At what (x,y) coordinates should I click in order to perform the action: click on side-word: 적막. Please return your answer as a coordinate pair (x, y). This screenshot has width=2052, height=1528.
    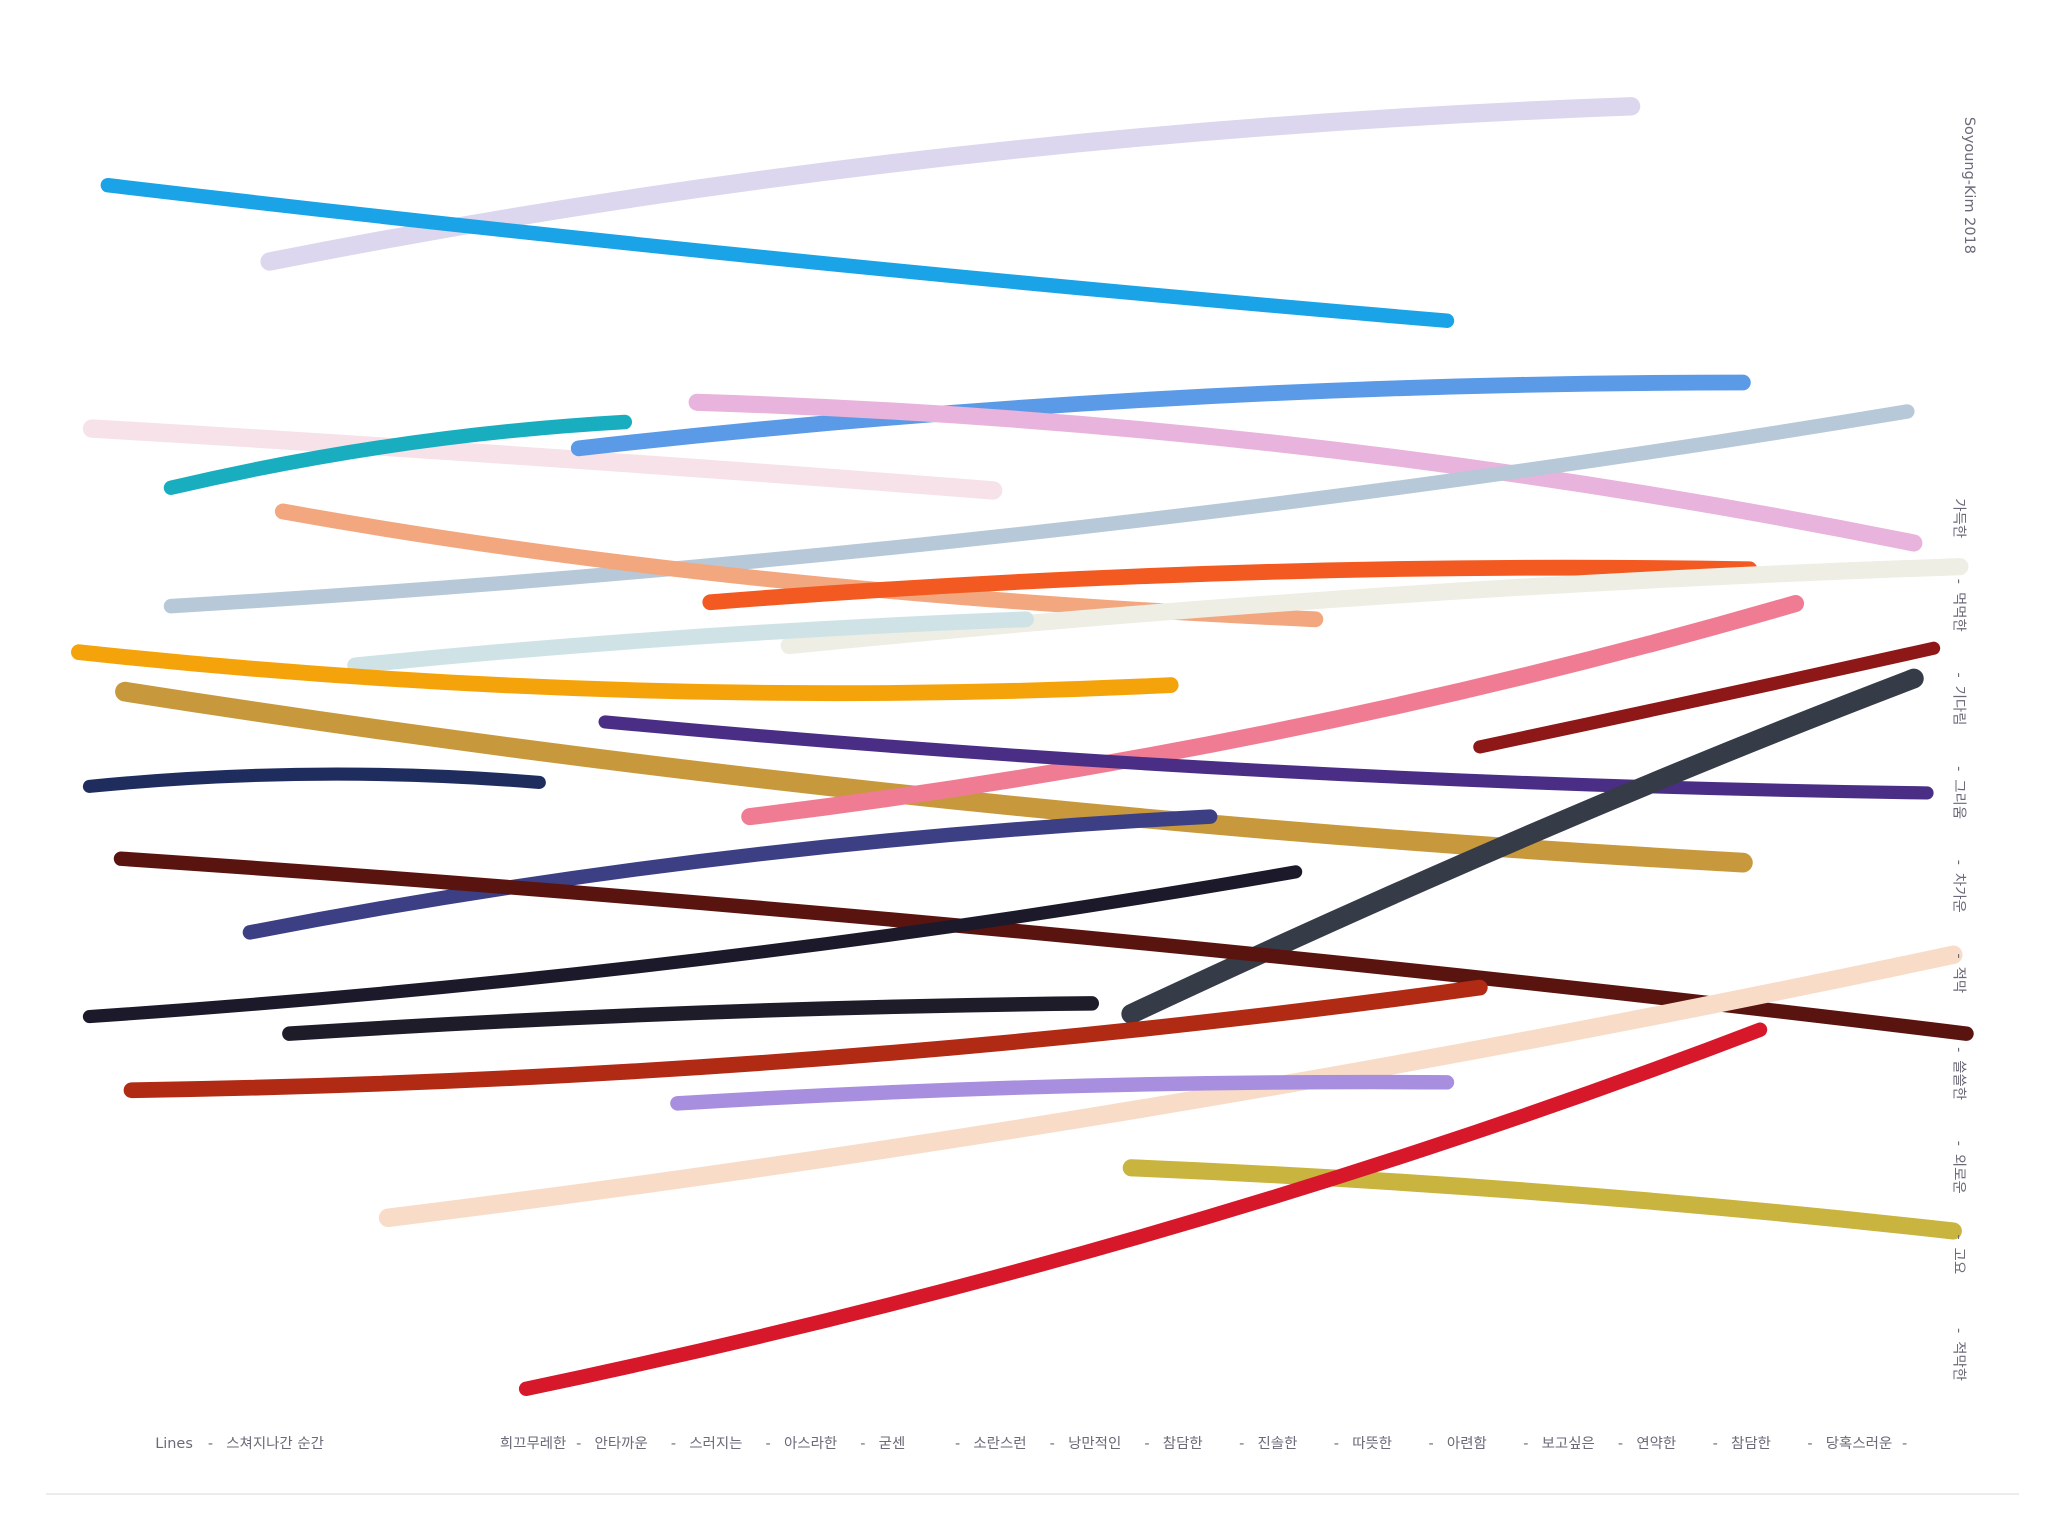
    Looking at the image, I should click on (1959, 980).